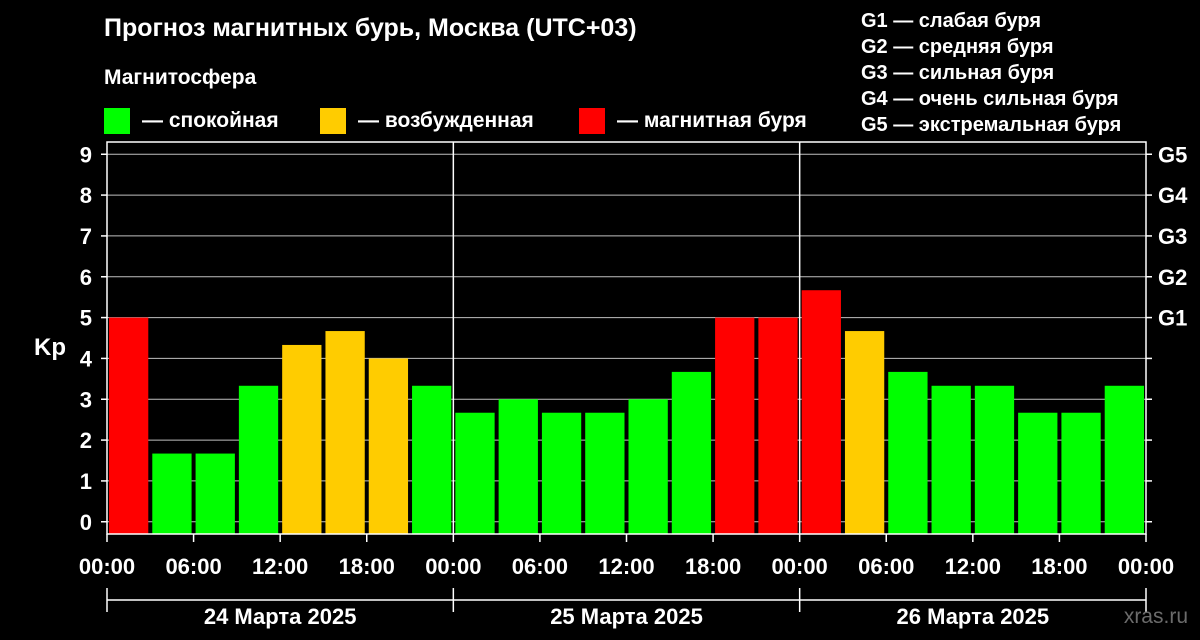  Describe the element at coordinates (86, 318) in the screenshot. I see `y-tick-label: 5` at that location.